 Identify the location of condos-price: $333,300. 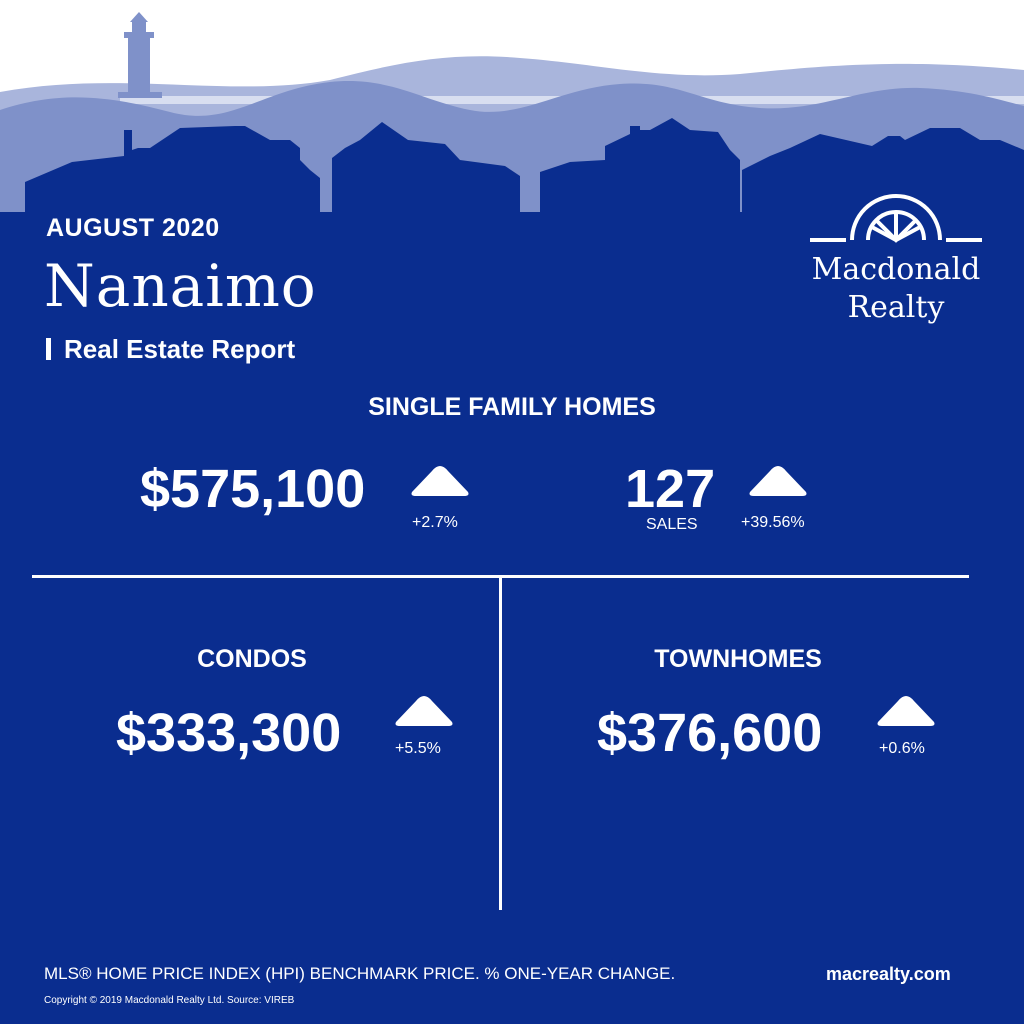
(229, 733).